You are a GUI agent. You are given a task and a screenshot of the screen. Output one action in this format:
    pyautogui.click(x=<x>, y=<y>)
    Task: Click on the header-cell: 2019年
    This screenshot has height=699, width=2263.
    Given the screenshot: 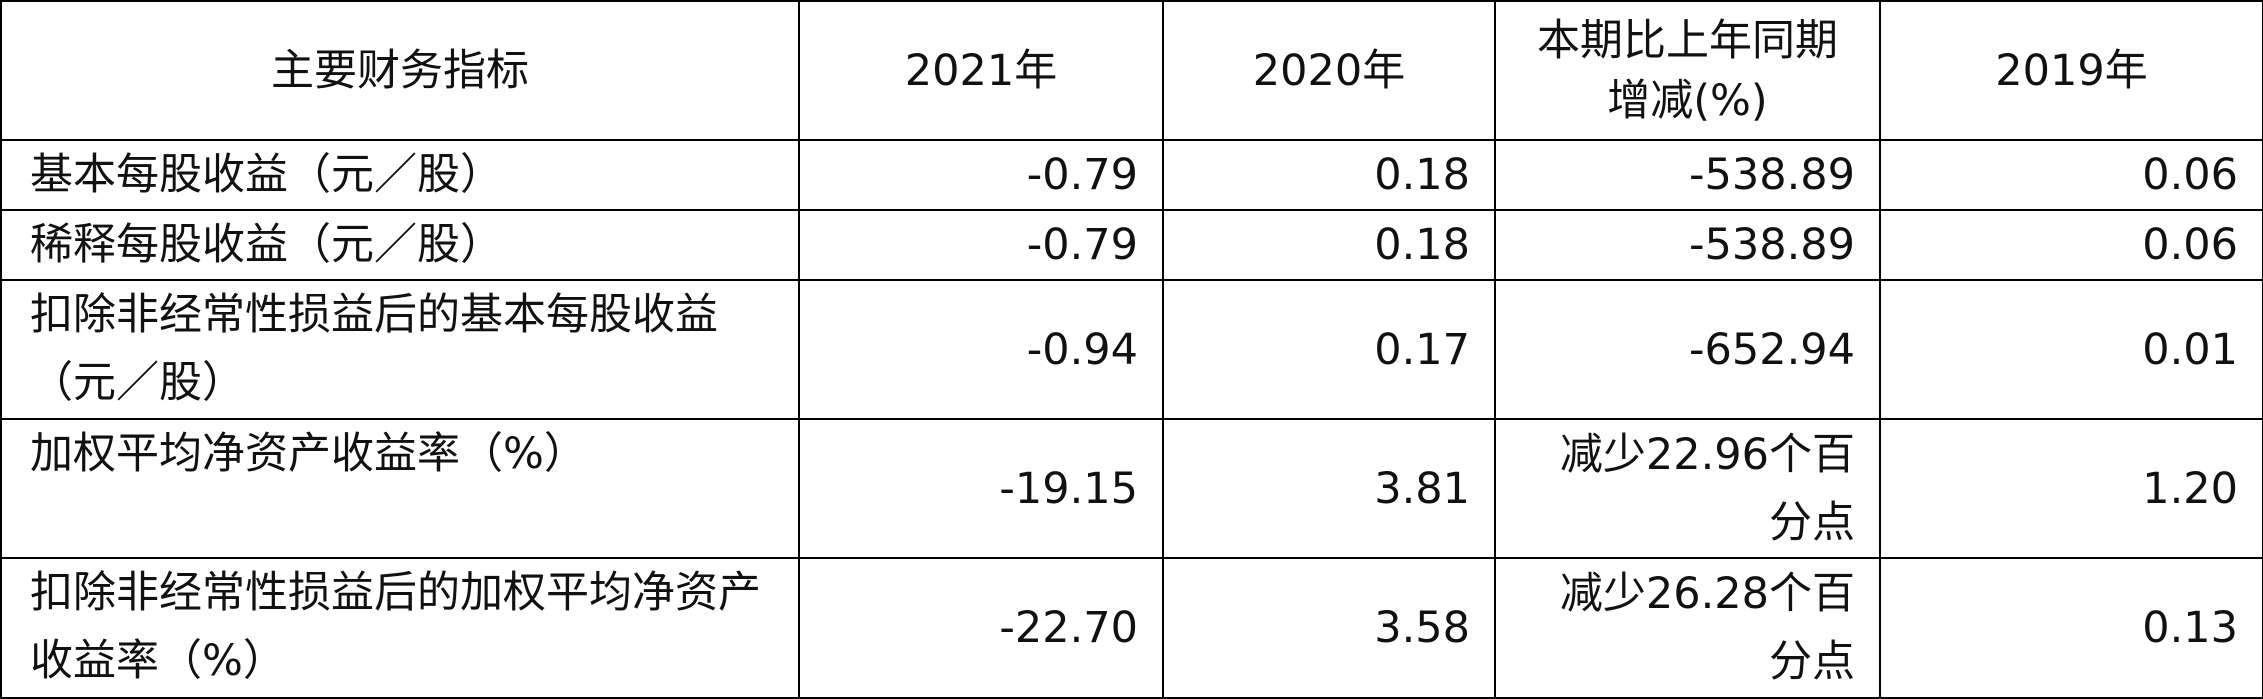 What is the action you would take?
    pyautogui.click(x=2071, y=70)
    